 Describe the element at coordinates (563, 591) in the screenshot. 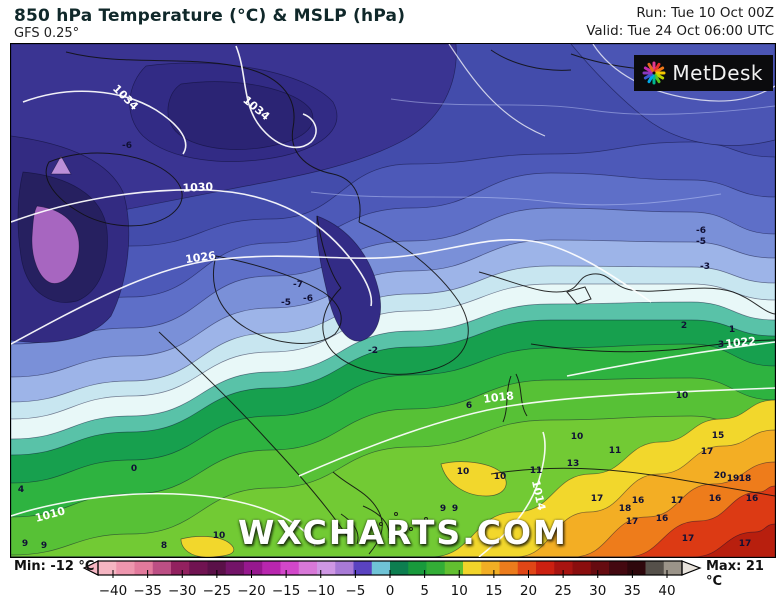

I see `colorbar-tick-label: 25` at that location.